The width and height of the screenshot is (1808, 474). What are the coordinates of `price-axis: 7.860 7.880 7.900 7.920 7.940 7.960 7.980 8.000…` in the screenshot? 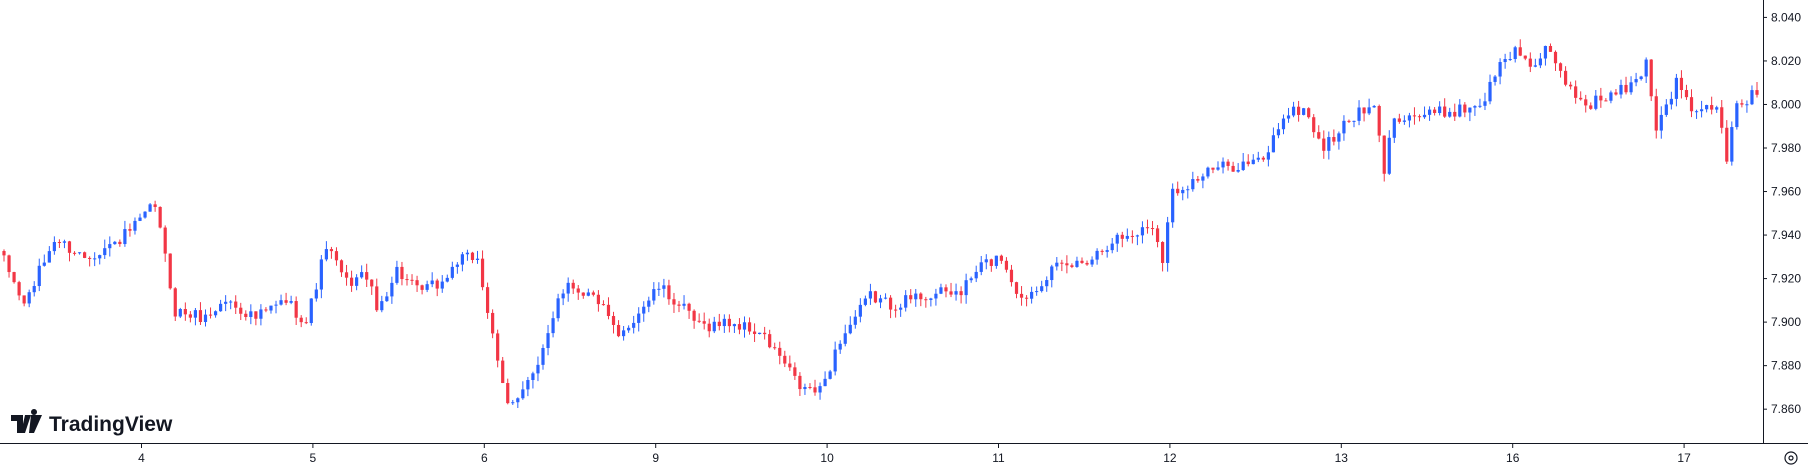 It's located at (1782, 222).